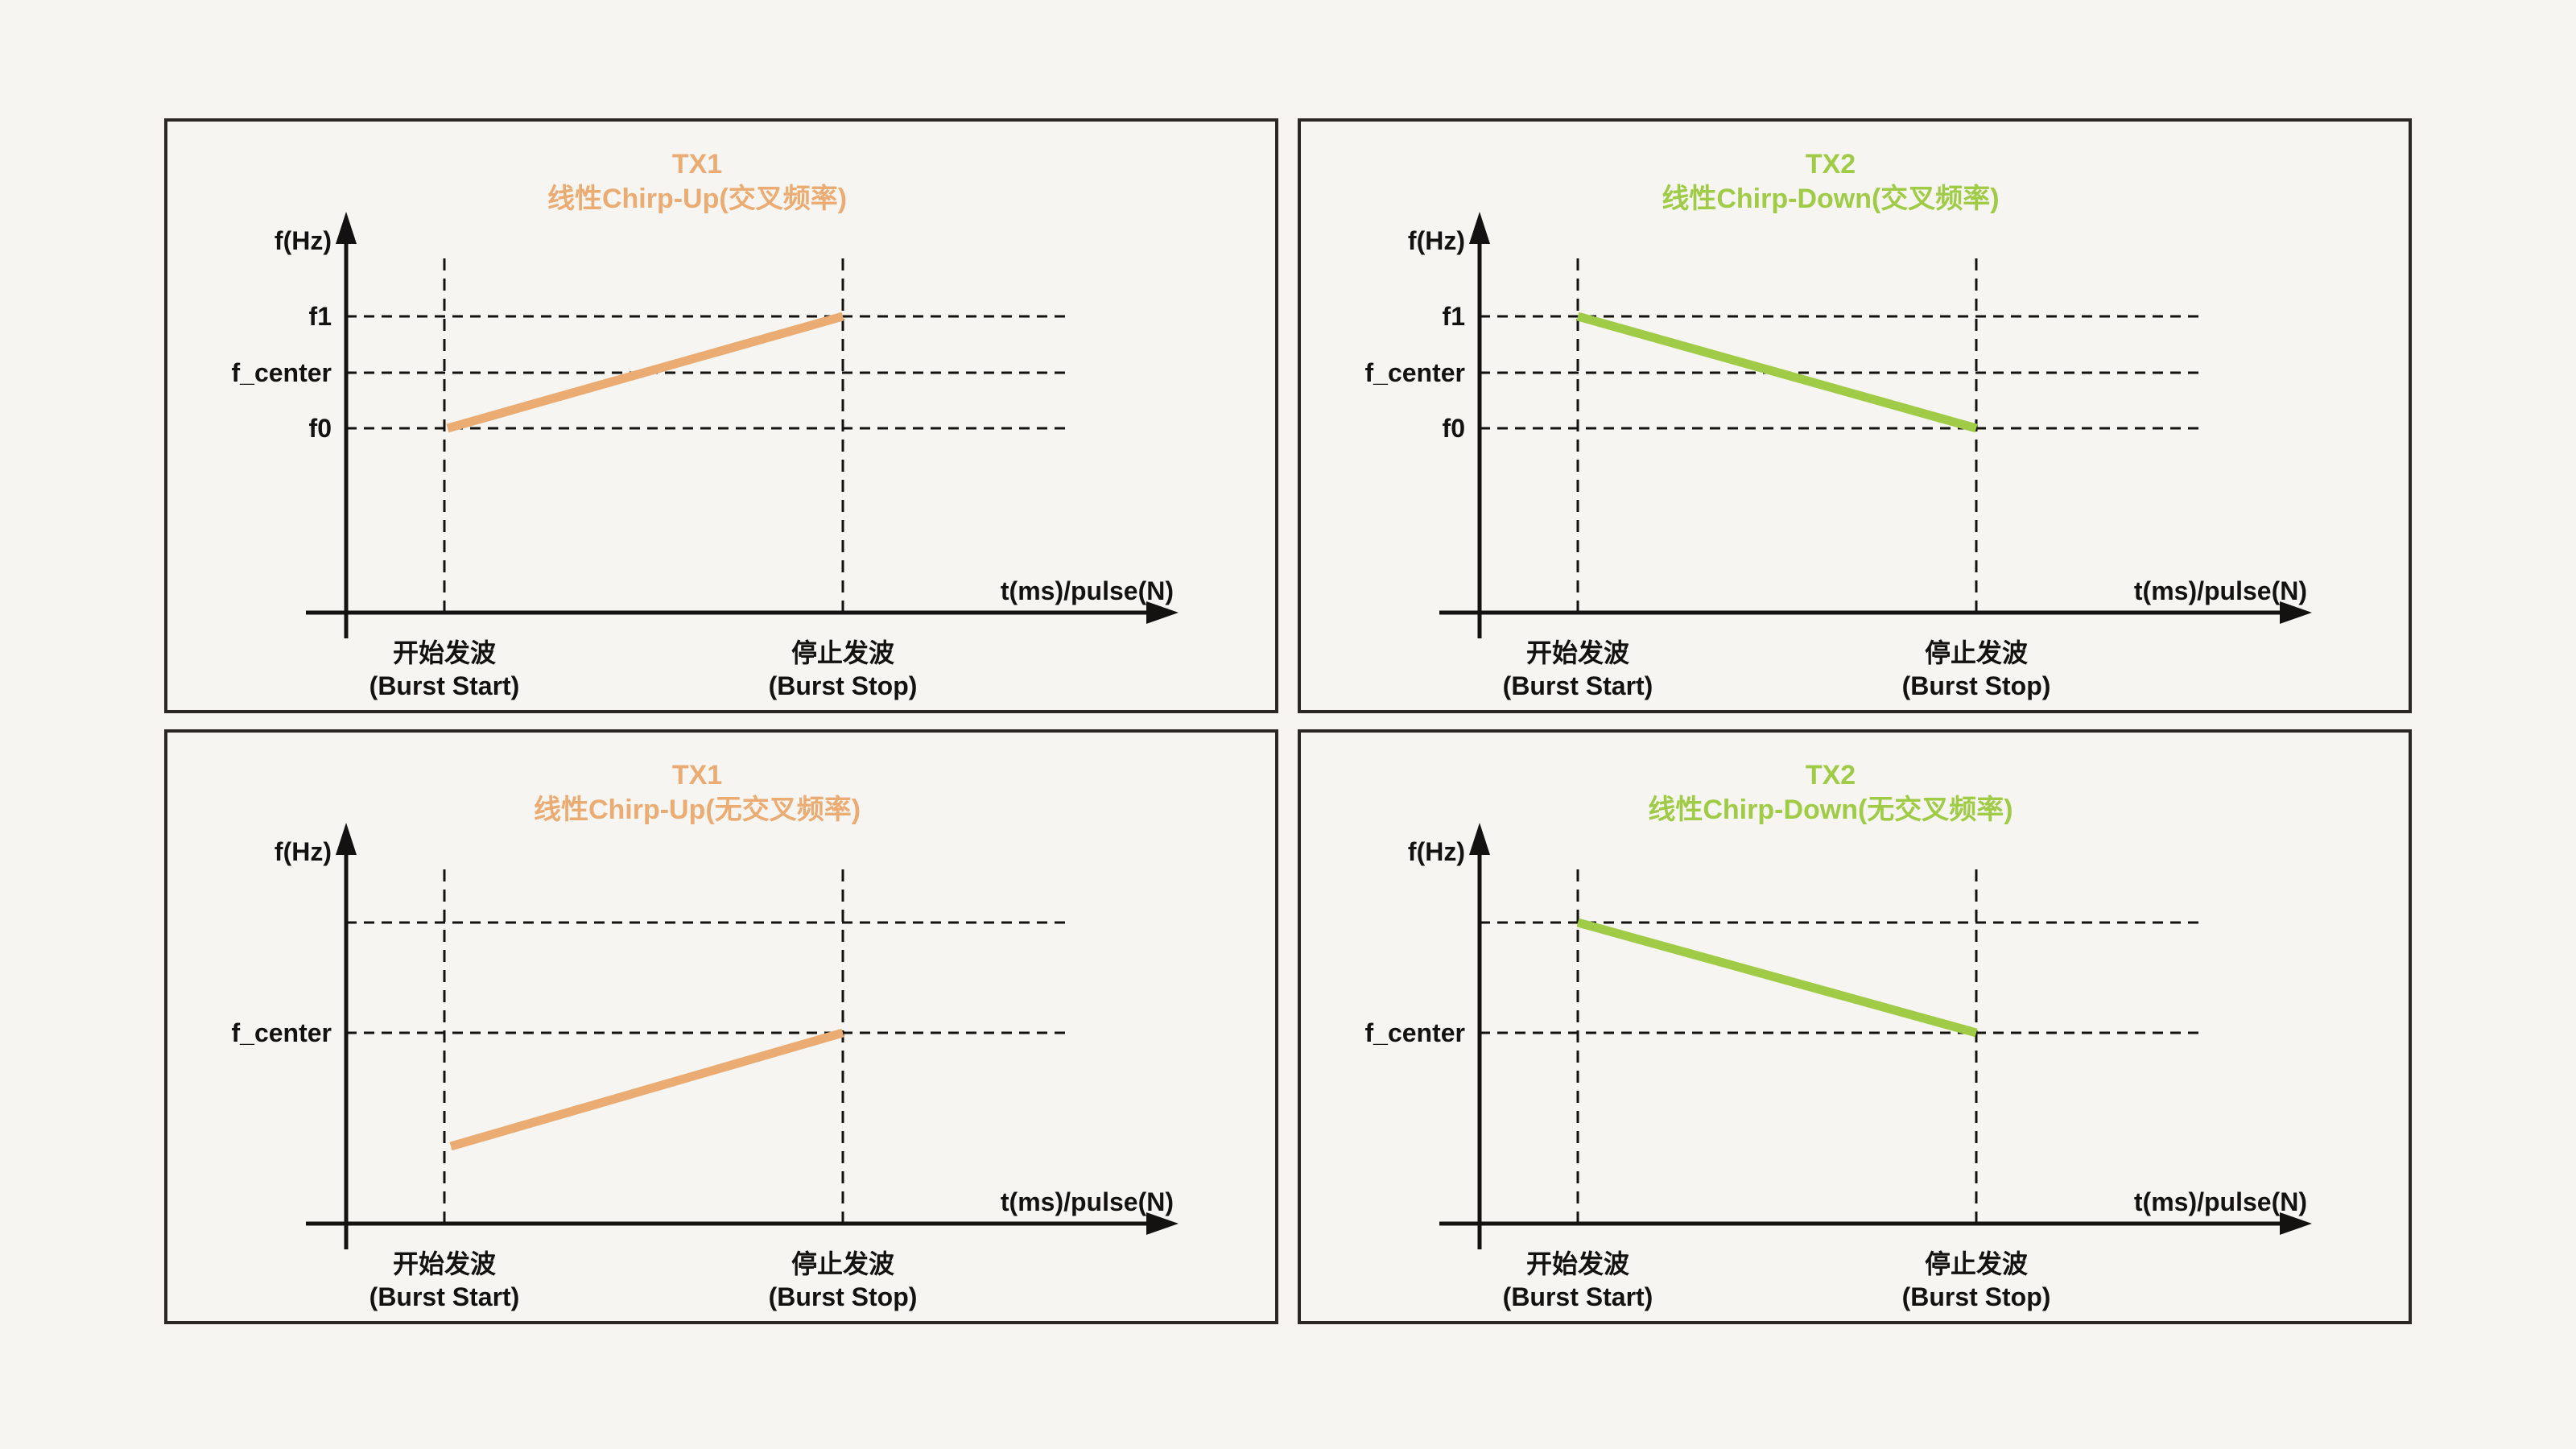 Image resolution: width=2576 pixels, height=1449 pixels. What do you see at coordinates (1830, 182) in the screenshot?
I see `panel-title-block: TX2 线性Chirp-Down(交叉频率)` at bounding box center [1830, 182].